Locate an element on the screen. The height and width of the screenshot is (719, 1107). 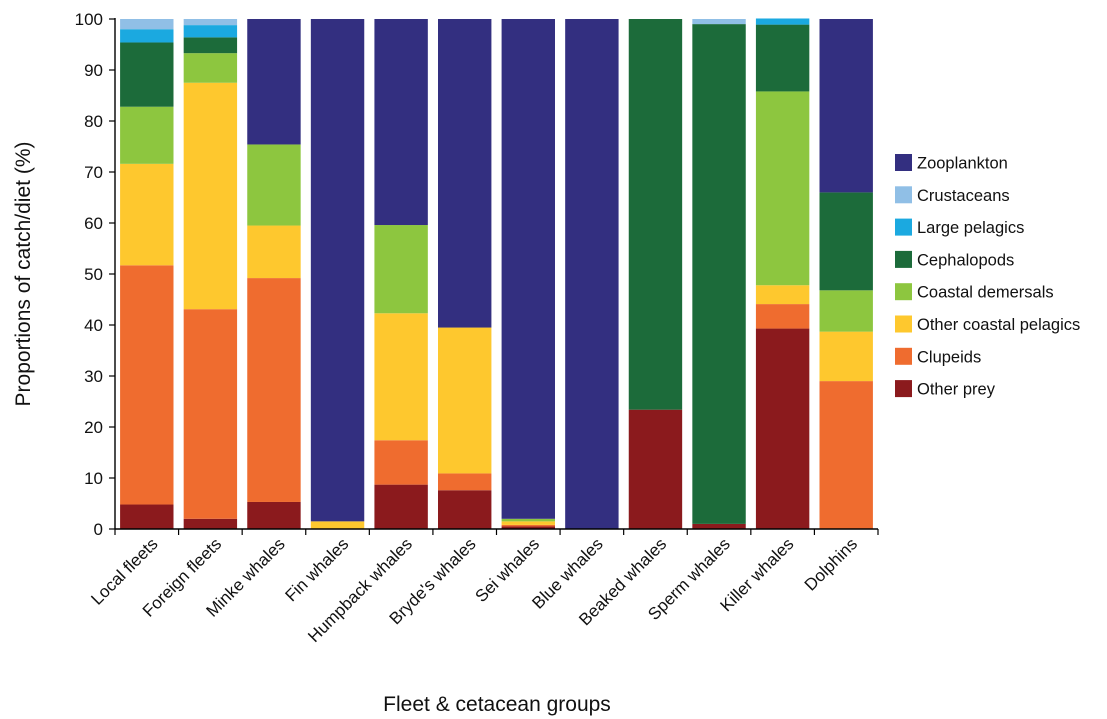
y-tick-label: 20 is located at coordinates (93, 427).